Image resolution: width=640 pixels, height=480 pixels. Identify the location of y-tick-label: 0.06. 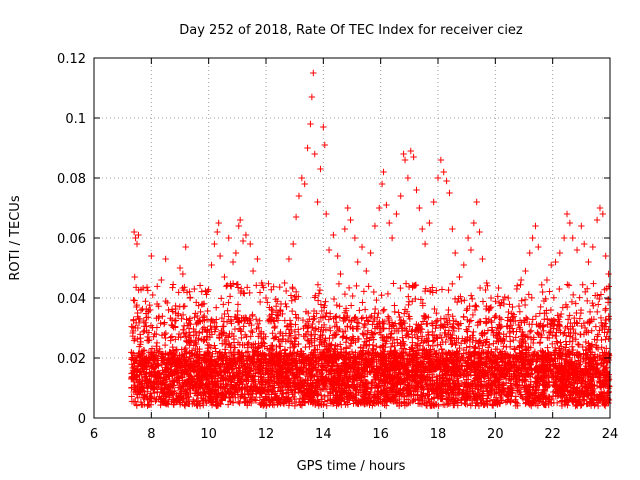
(71, 239).